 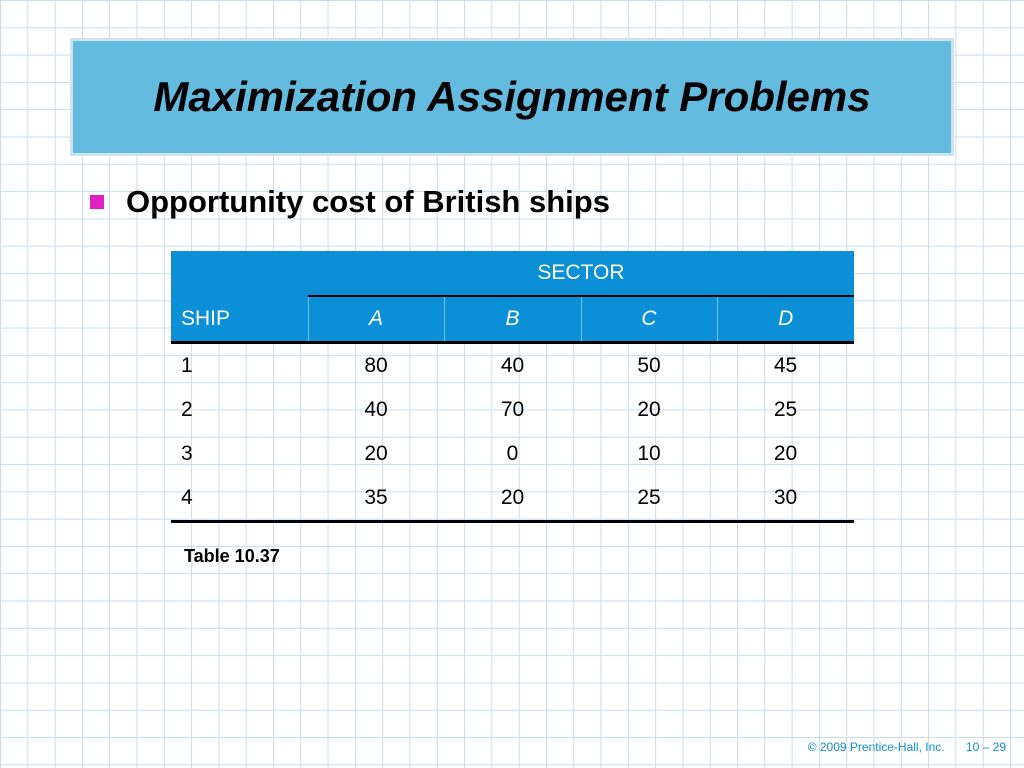 I want to click on bullet-item: Opportunity cost of British ships, so click(x=350, y=202).